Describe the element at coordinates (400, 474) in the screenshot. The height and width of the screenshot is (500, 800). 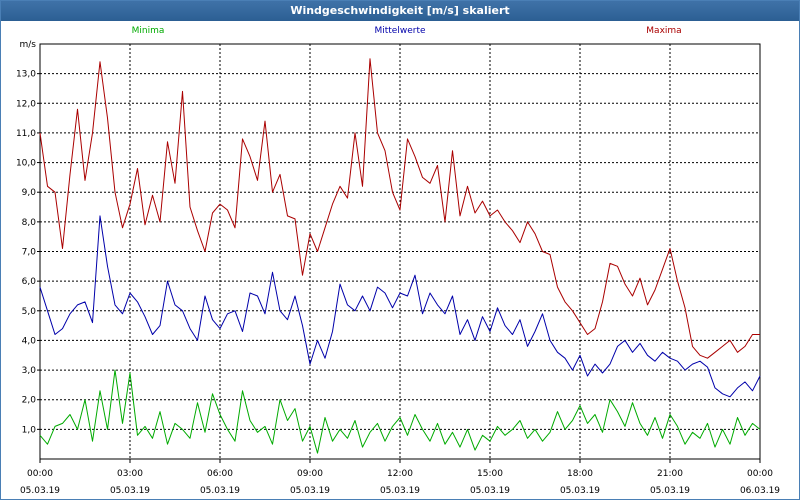
I see `x-tick-time: 12:00` at that location.